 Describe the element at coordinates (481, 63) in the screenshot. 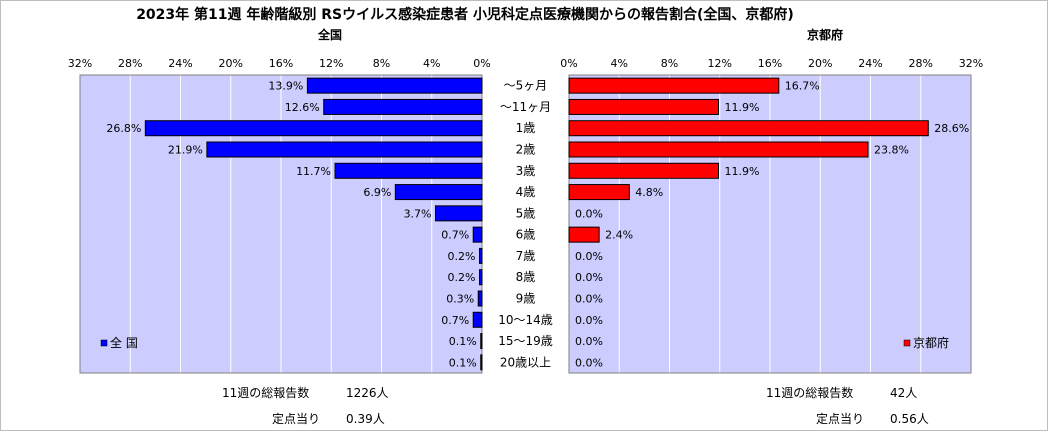

I see `tick-label-national: 0%` at that location.